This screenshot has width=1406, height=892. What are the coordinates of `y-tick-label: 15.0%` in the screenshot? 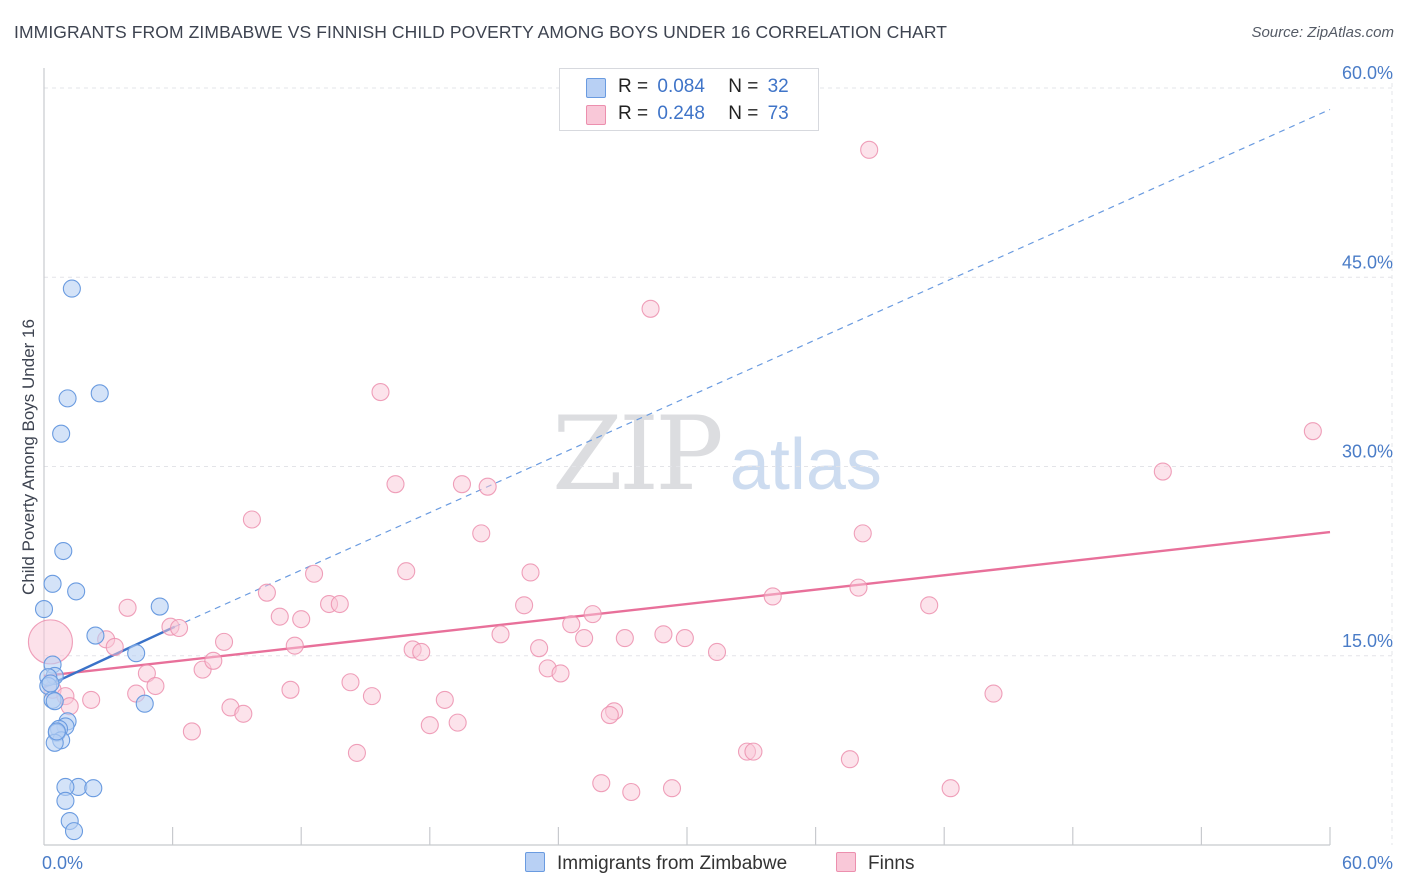 It's located at (1367, 641).